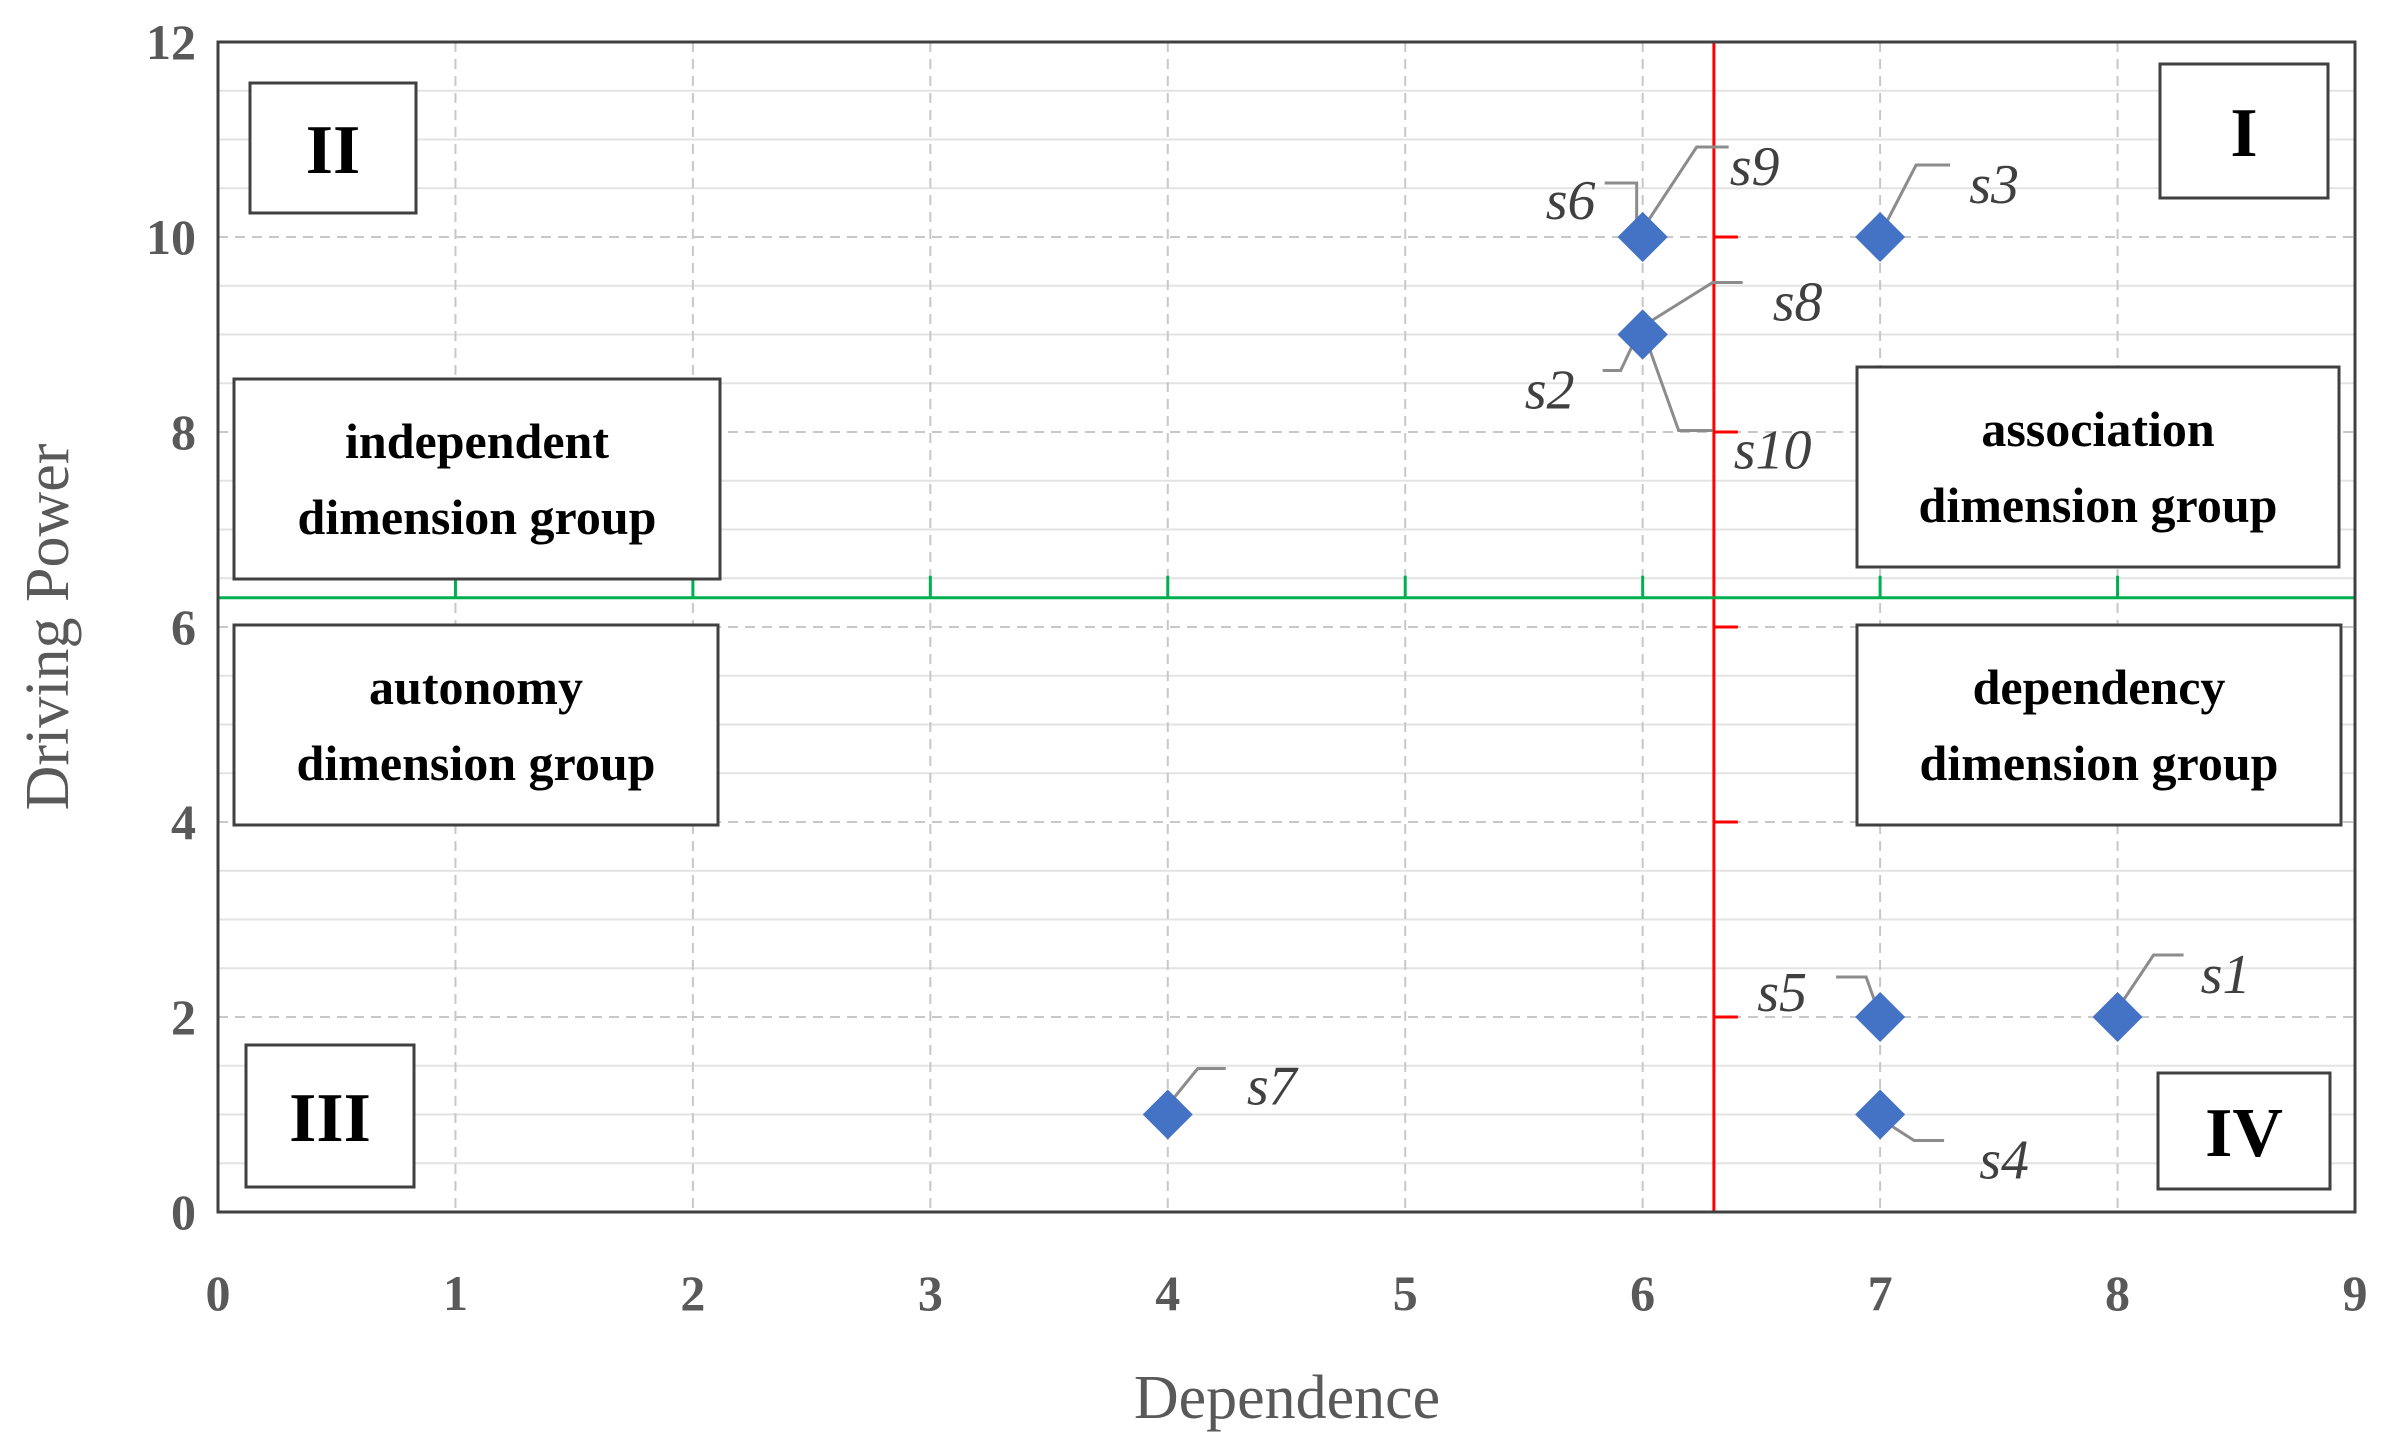 Image resolution: width=2382 pixels, height=1447 pixels. What do you see at coordinates (1167, 1114) in the screenshot?
I see `point-s7` at bounding box center [1167, 1114].